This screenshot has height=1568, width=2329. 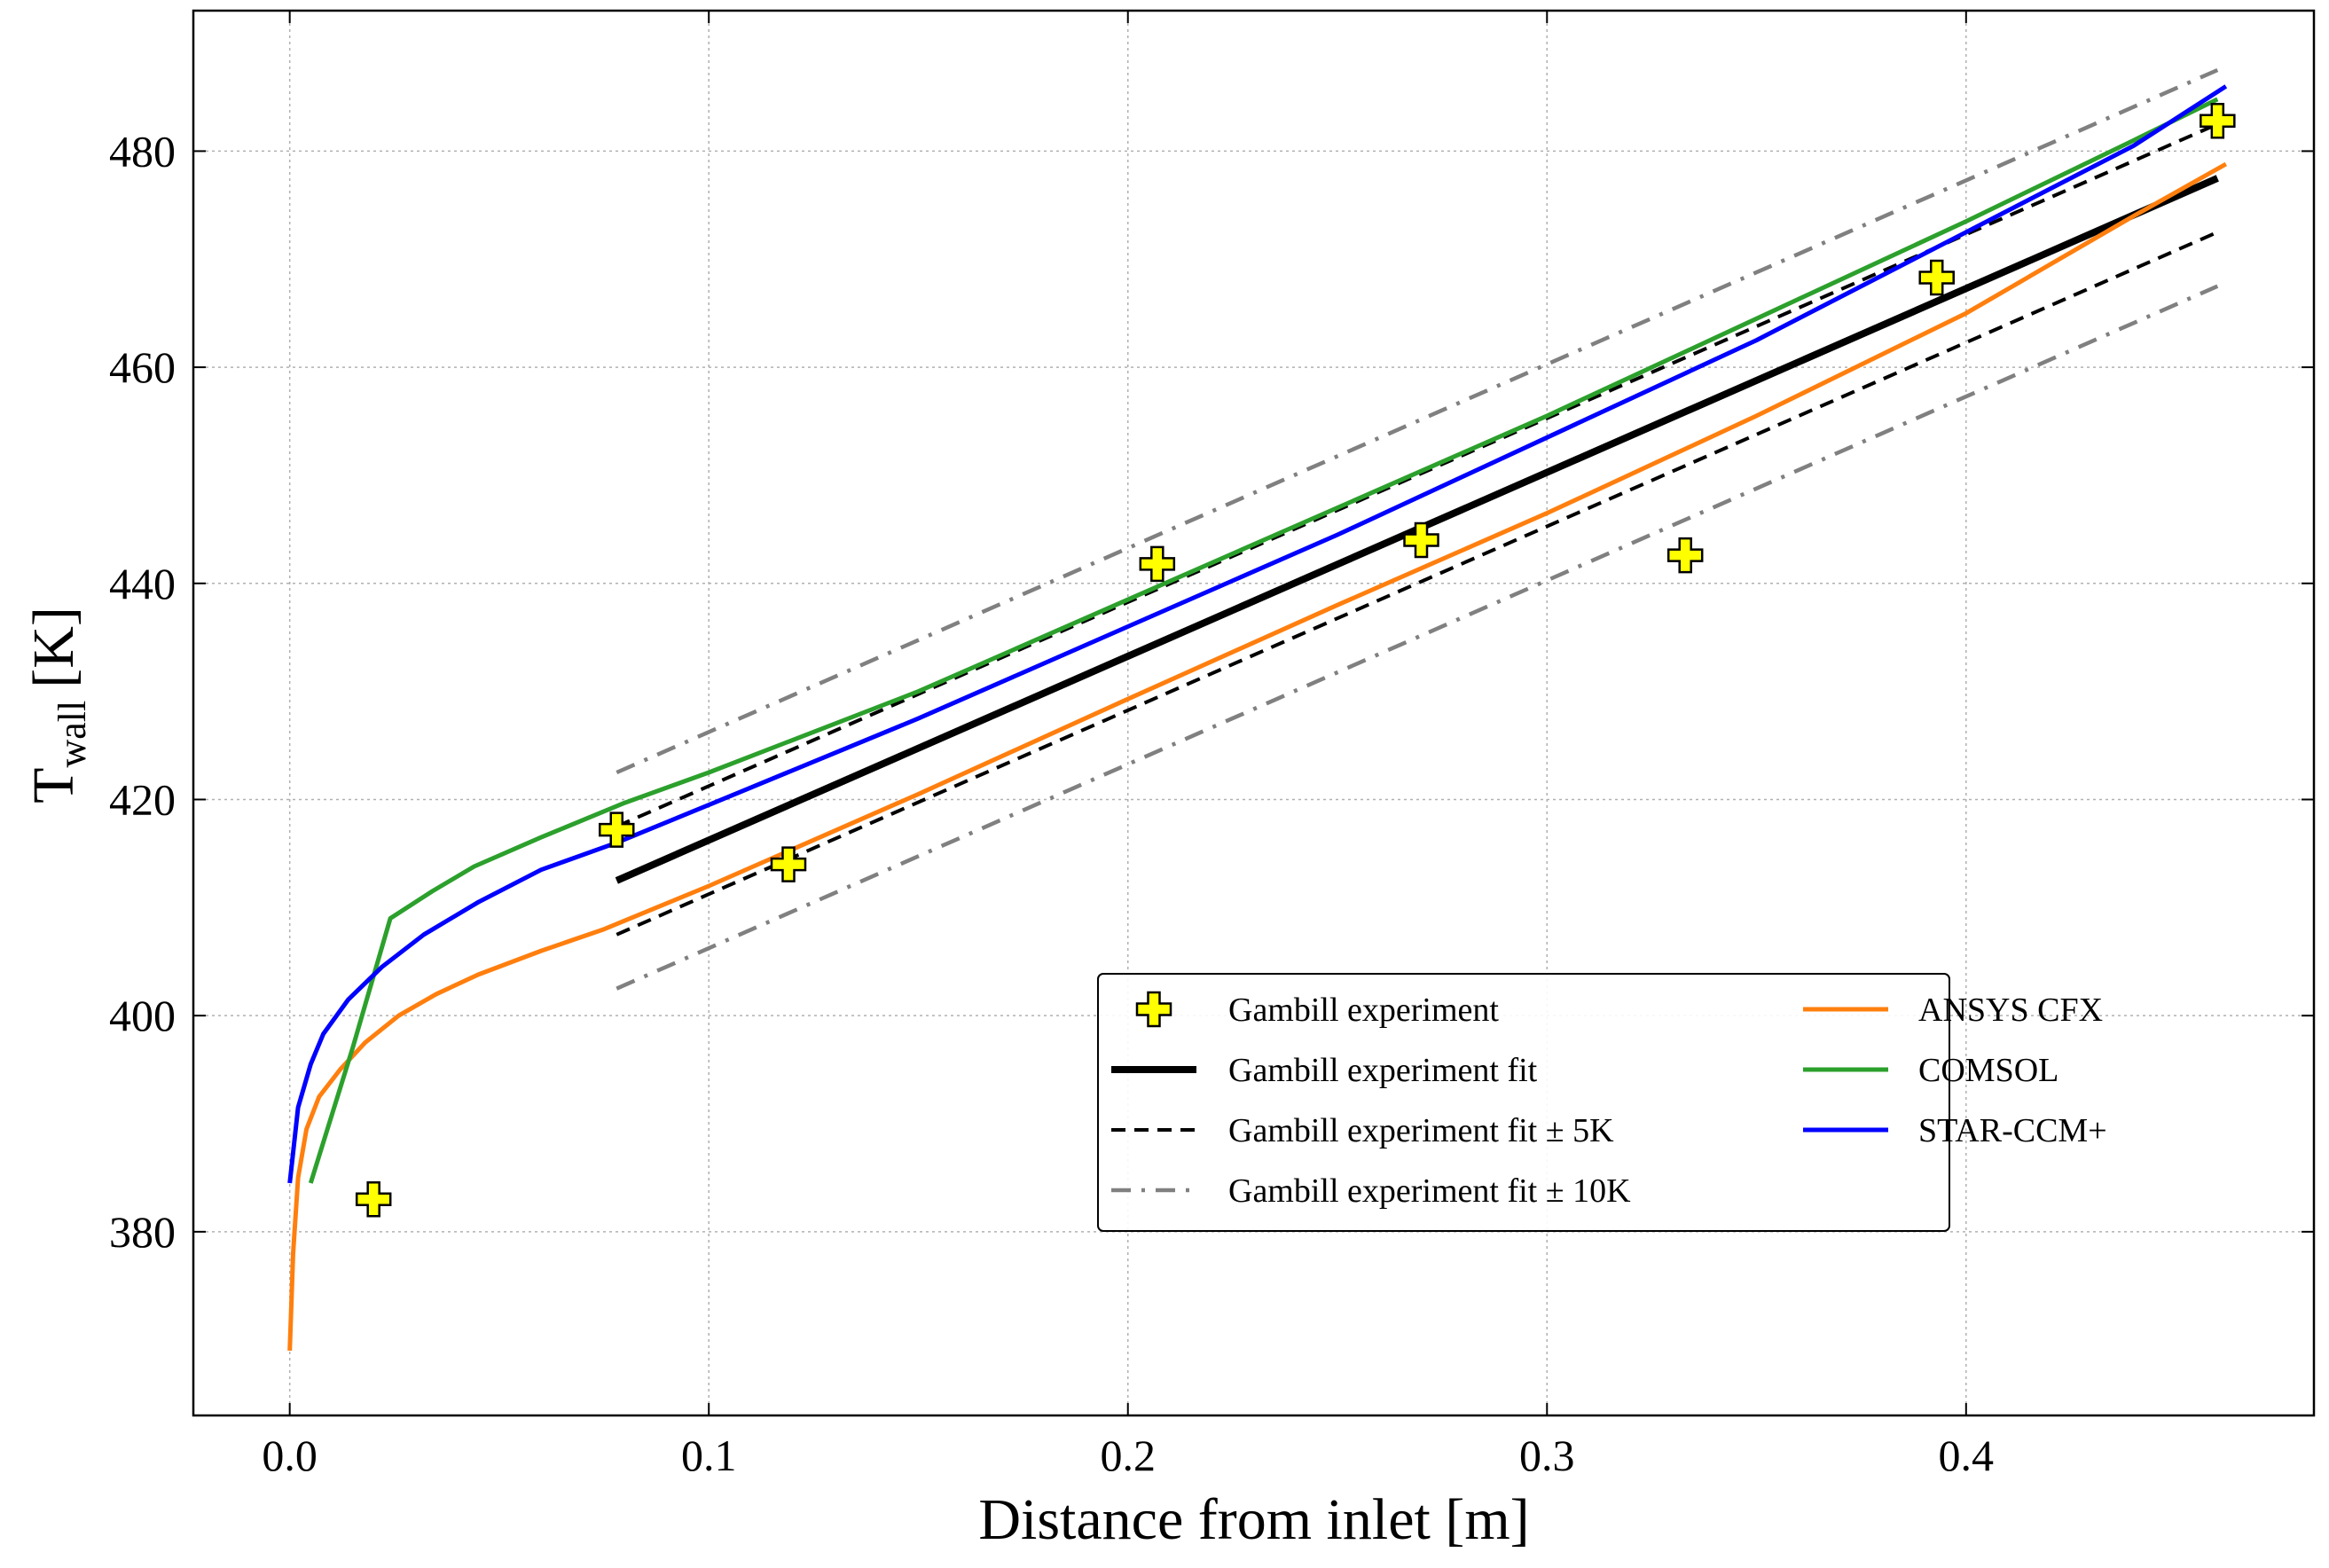 I want to click on y-axis-title-subscript: wall, so click(x=72, y=734).